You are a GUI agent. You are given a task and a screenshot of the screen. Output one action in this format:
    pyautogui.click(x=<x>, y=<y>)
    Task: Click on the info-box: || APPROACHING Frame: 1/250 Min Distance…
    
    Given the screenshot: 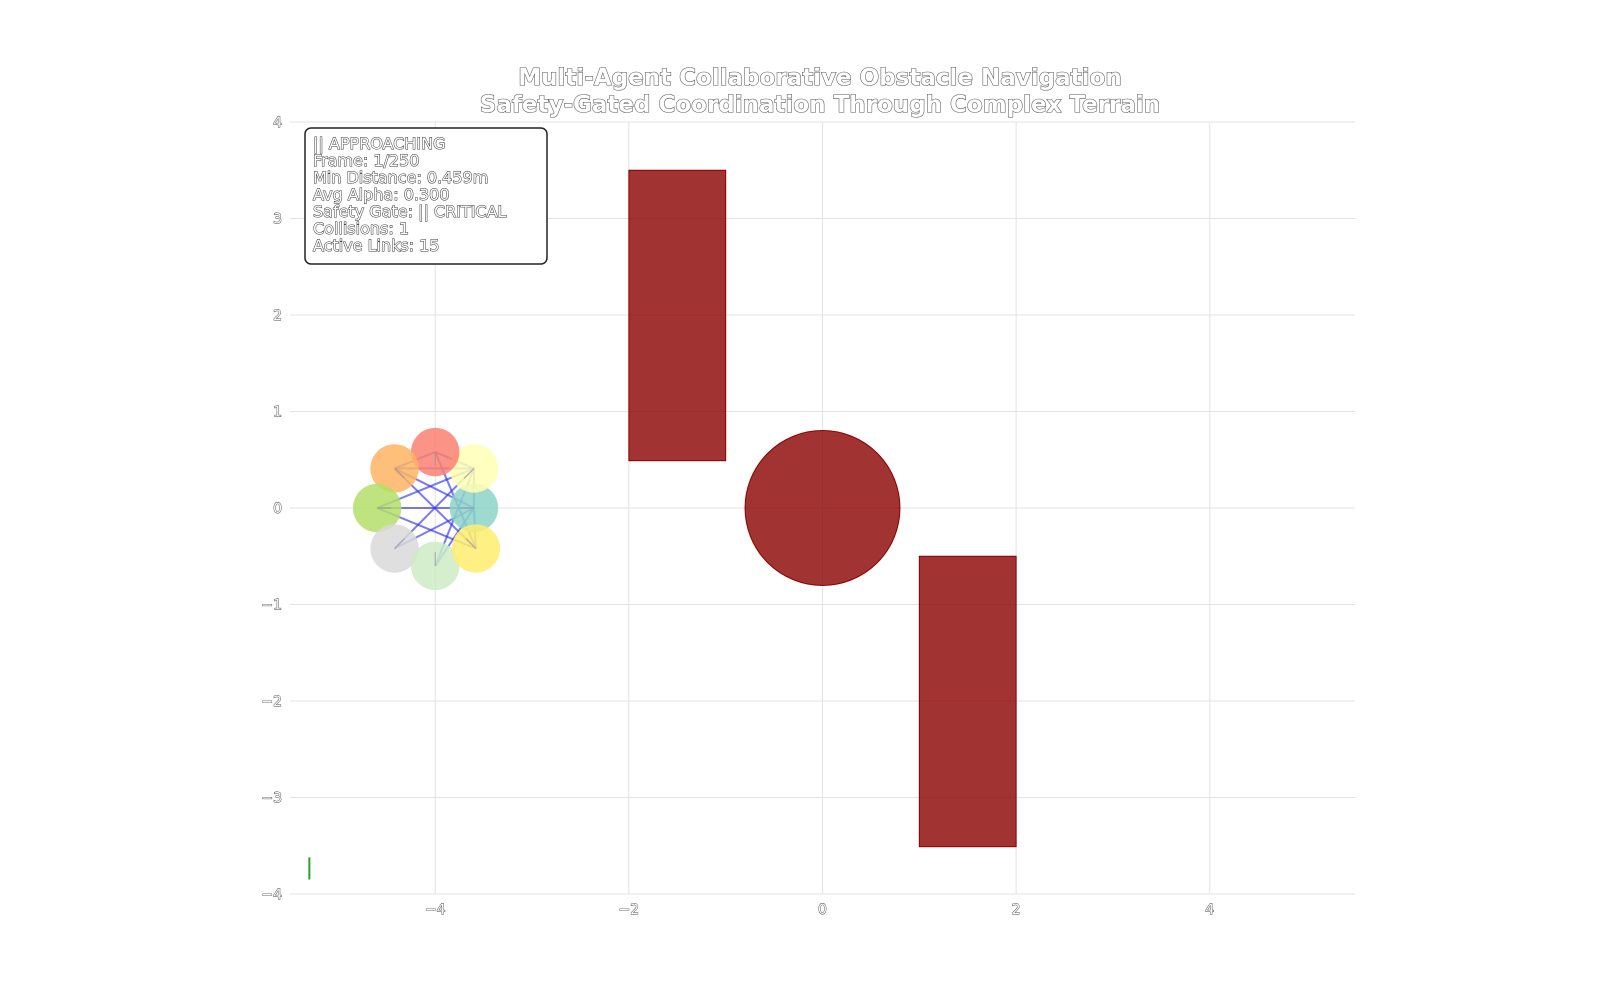 What is the action you would take?
    pyautogui.click(x=426, y=196)
    